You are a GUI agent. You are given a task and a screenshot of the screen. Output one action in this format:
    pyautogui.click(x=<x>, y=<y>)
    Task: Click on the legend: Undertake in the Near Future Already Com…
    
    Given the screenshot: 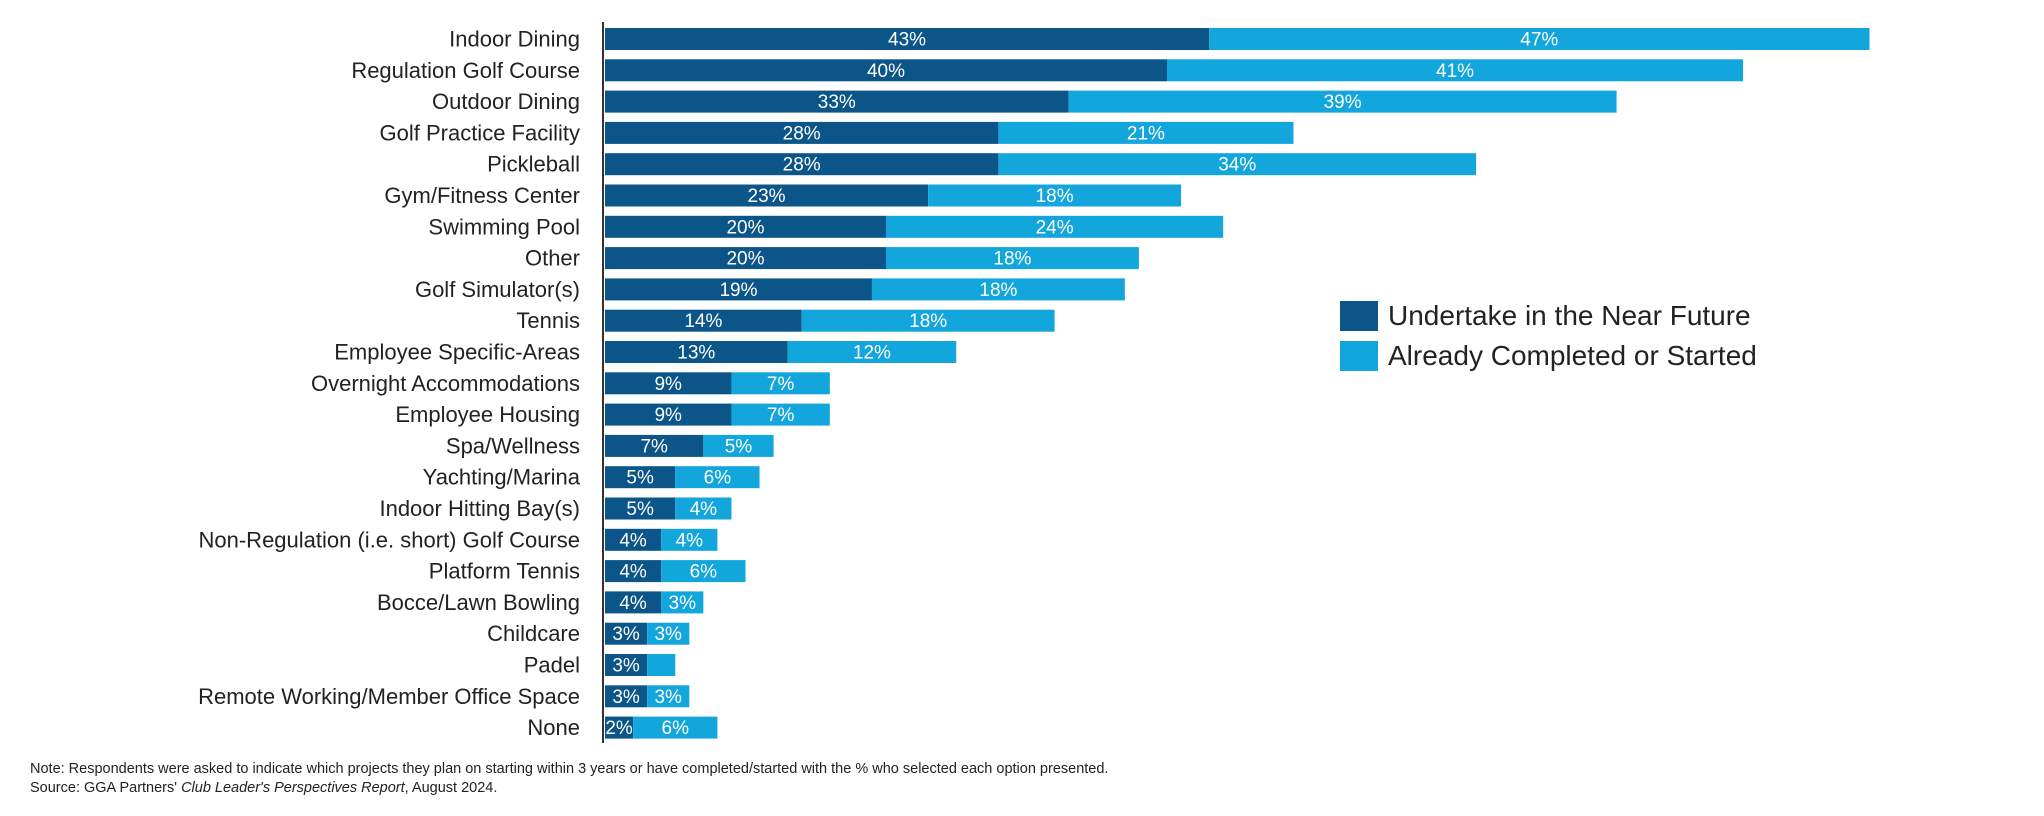 What is the action you would take?
    pyautogui.click(x=1548, y=336)
    